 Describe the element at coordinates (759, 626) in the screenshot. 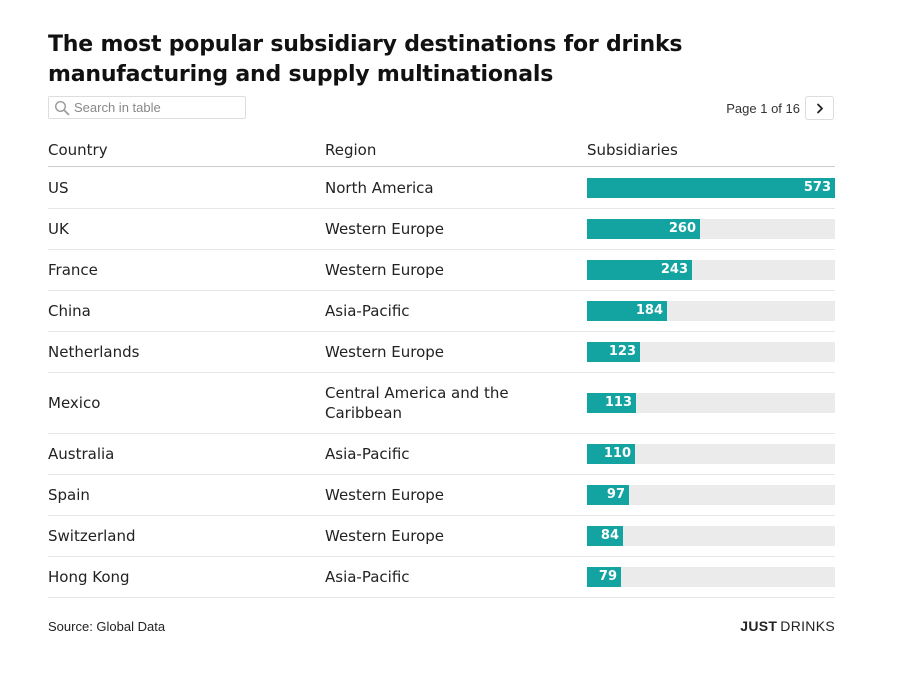

I see `brand-logo-part1: JUST` at that location.